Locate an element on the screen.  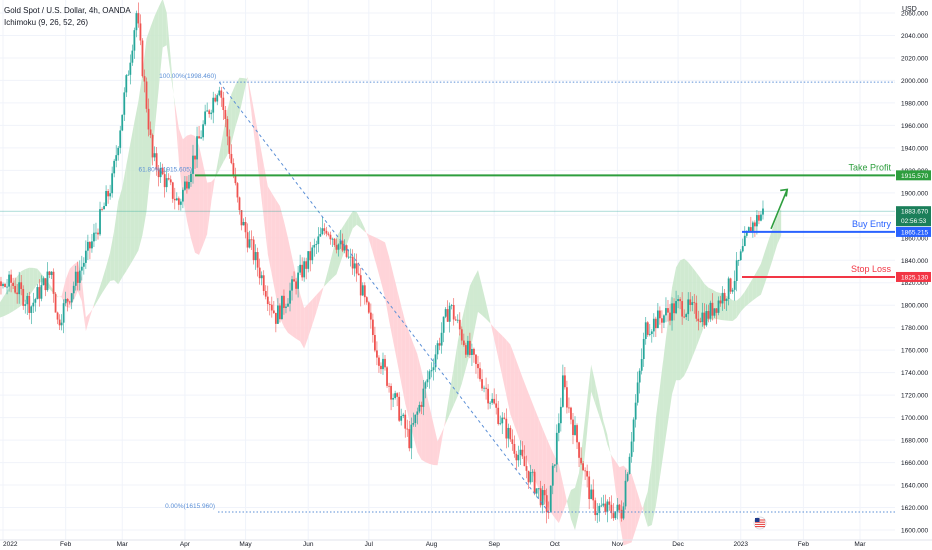
indicator-label: Ichimoku (9, 26, 52, 26) is located at coordinates (46, 22).